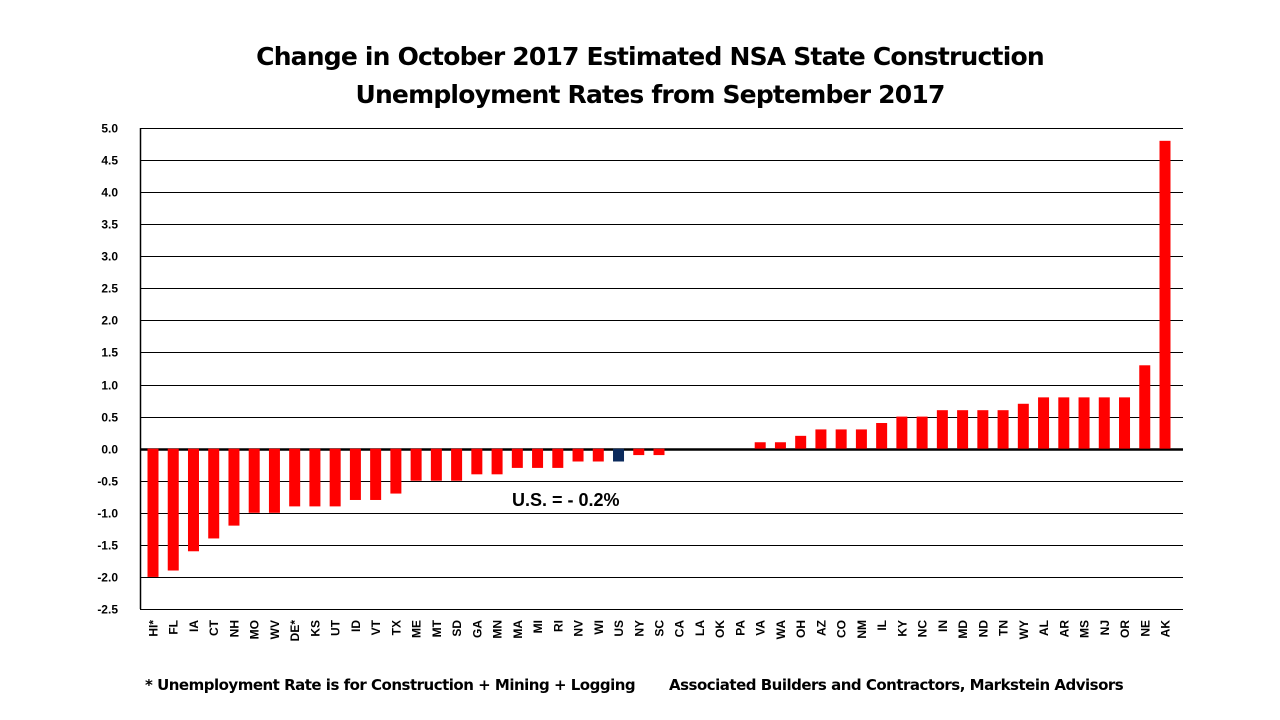 The width and height of the screenshot is (1280, 720). I want to click on bar-fl, so click(173, 509).